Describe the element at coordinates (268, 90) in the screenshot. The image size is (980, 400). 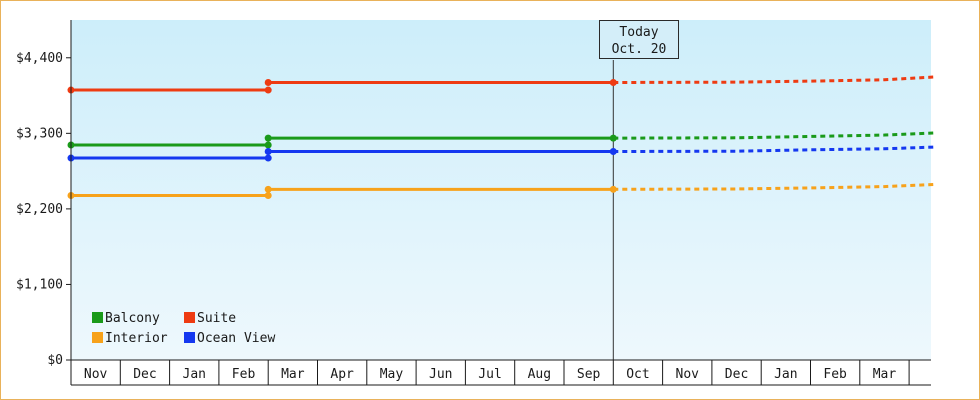
I see `point-suite-change-before` at that location.